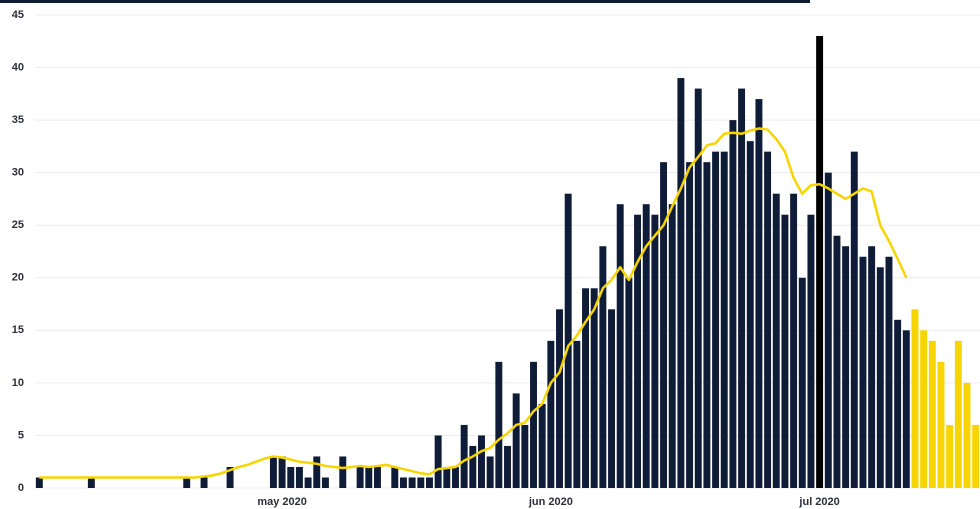 The height and width of the screenshot is (509, 980). Describe the element at coordinates (18, 15) in the screenshot. I see `y-tick-label: 45` at that location.